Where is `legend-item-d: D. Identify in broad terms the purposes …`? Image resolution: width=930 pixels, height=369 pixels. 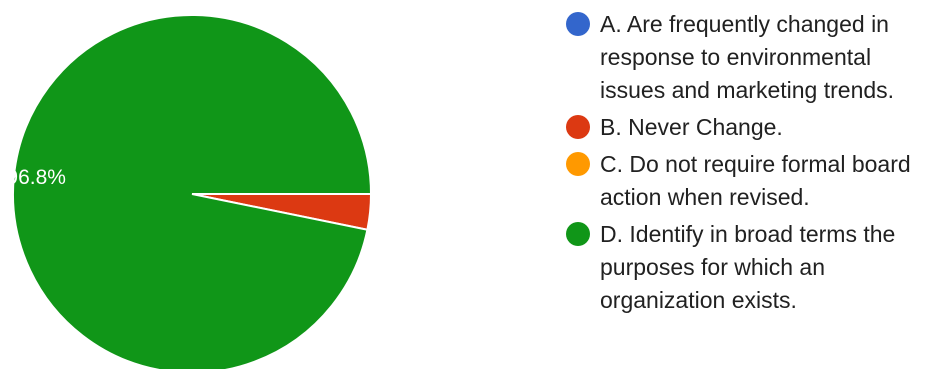 legend-item-d: D. Identify in broad terms the purposes … is located at coordinates (746, 267).